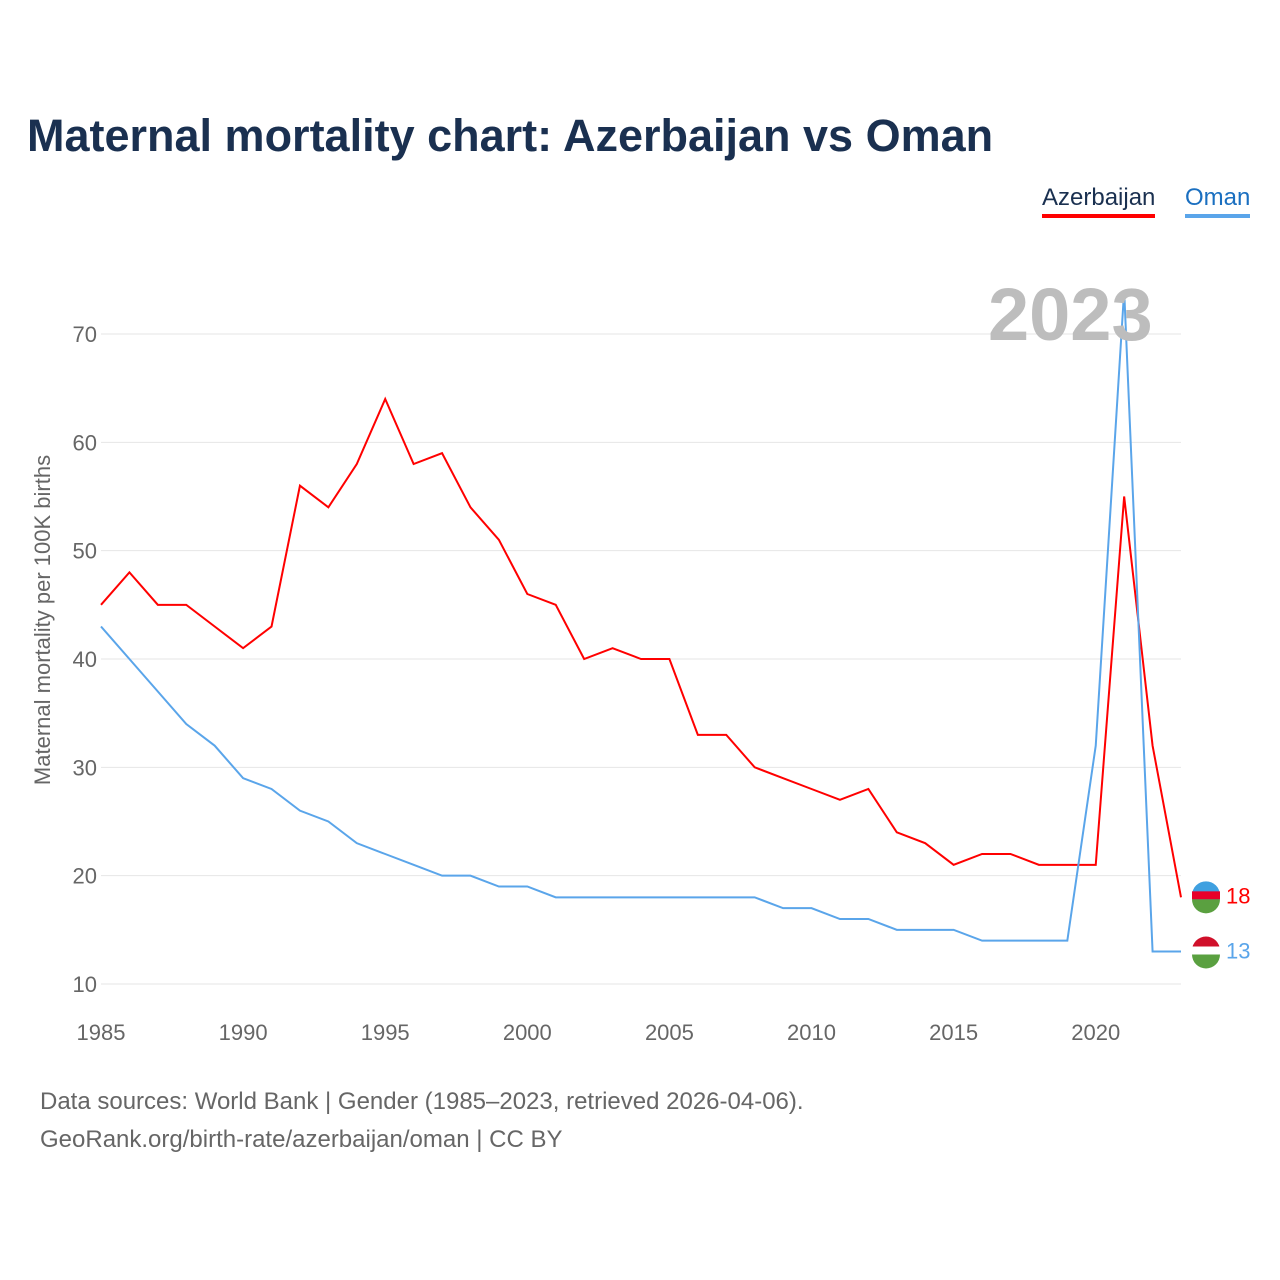  I want to click on y-tick-label: 40, so click(85, 659).